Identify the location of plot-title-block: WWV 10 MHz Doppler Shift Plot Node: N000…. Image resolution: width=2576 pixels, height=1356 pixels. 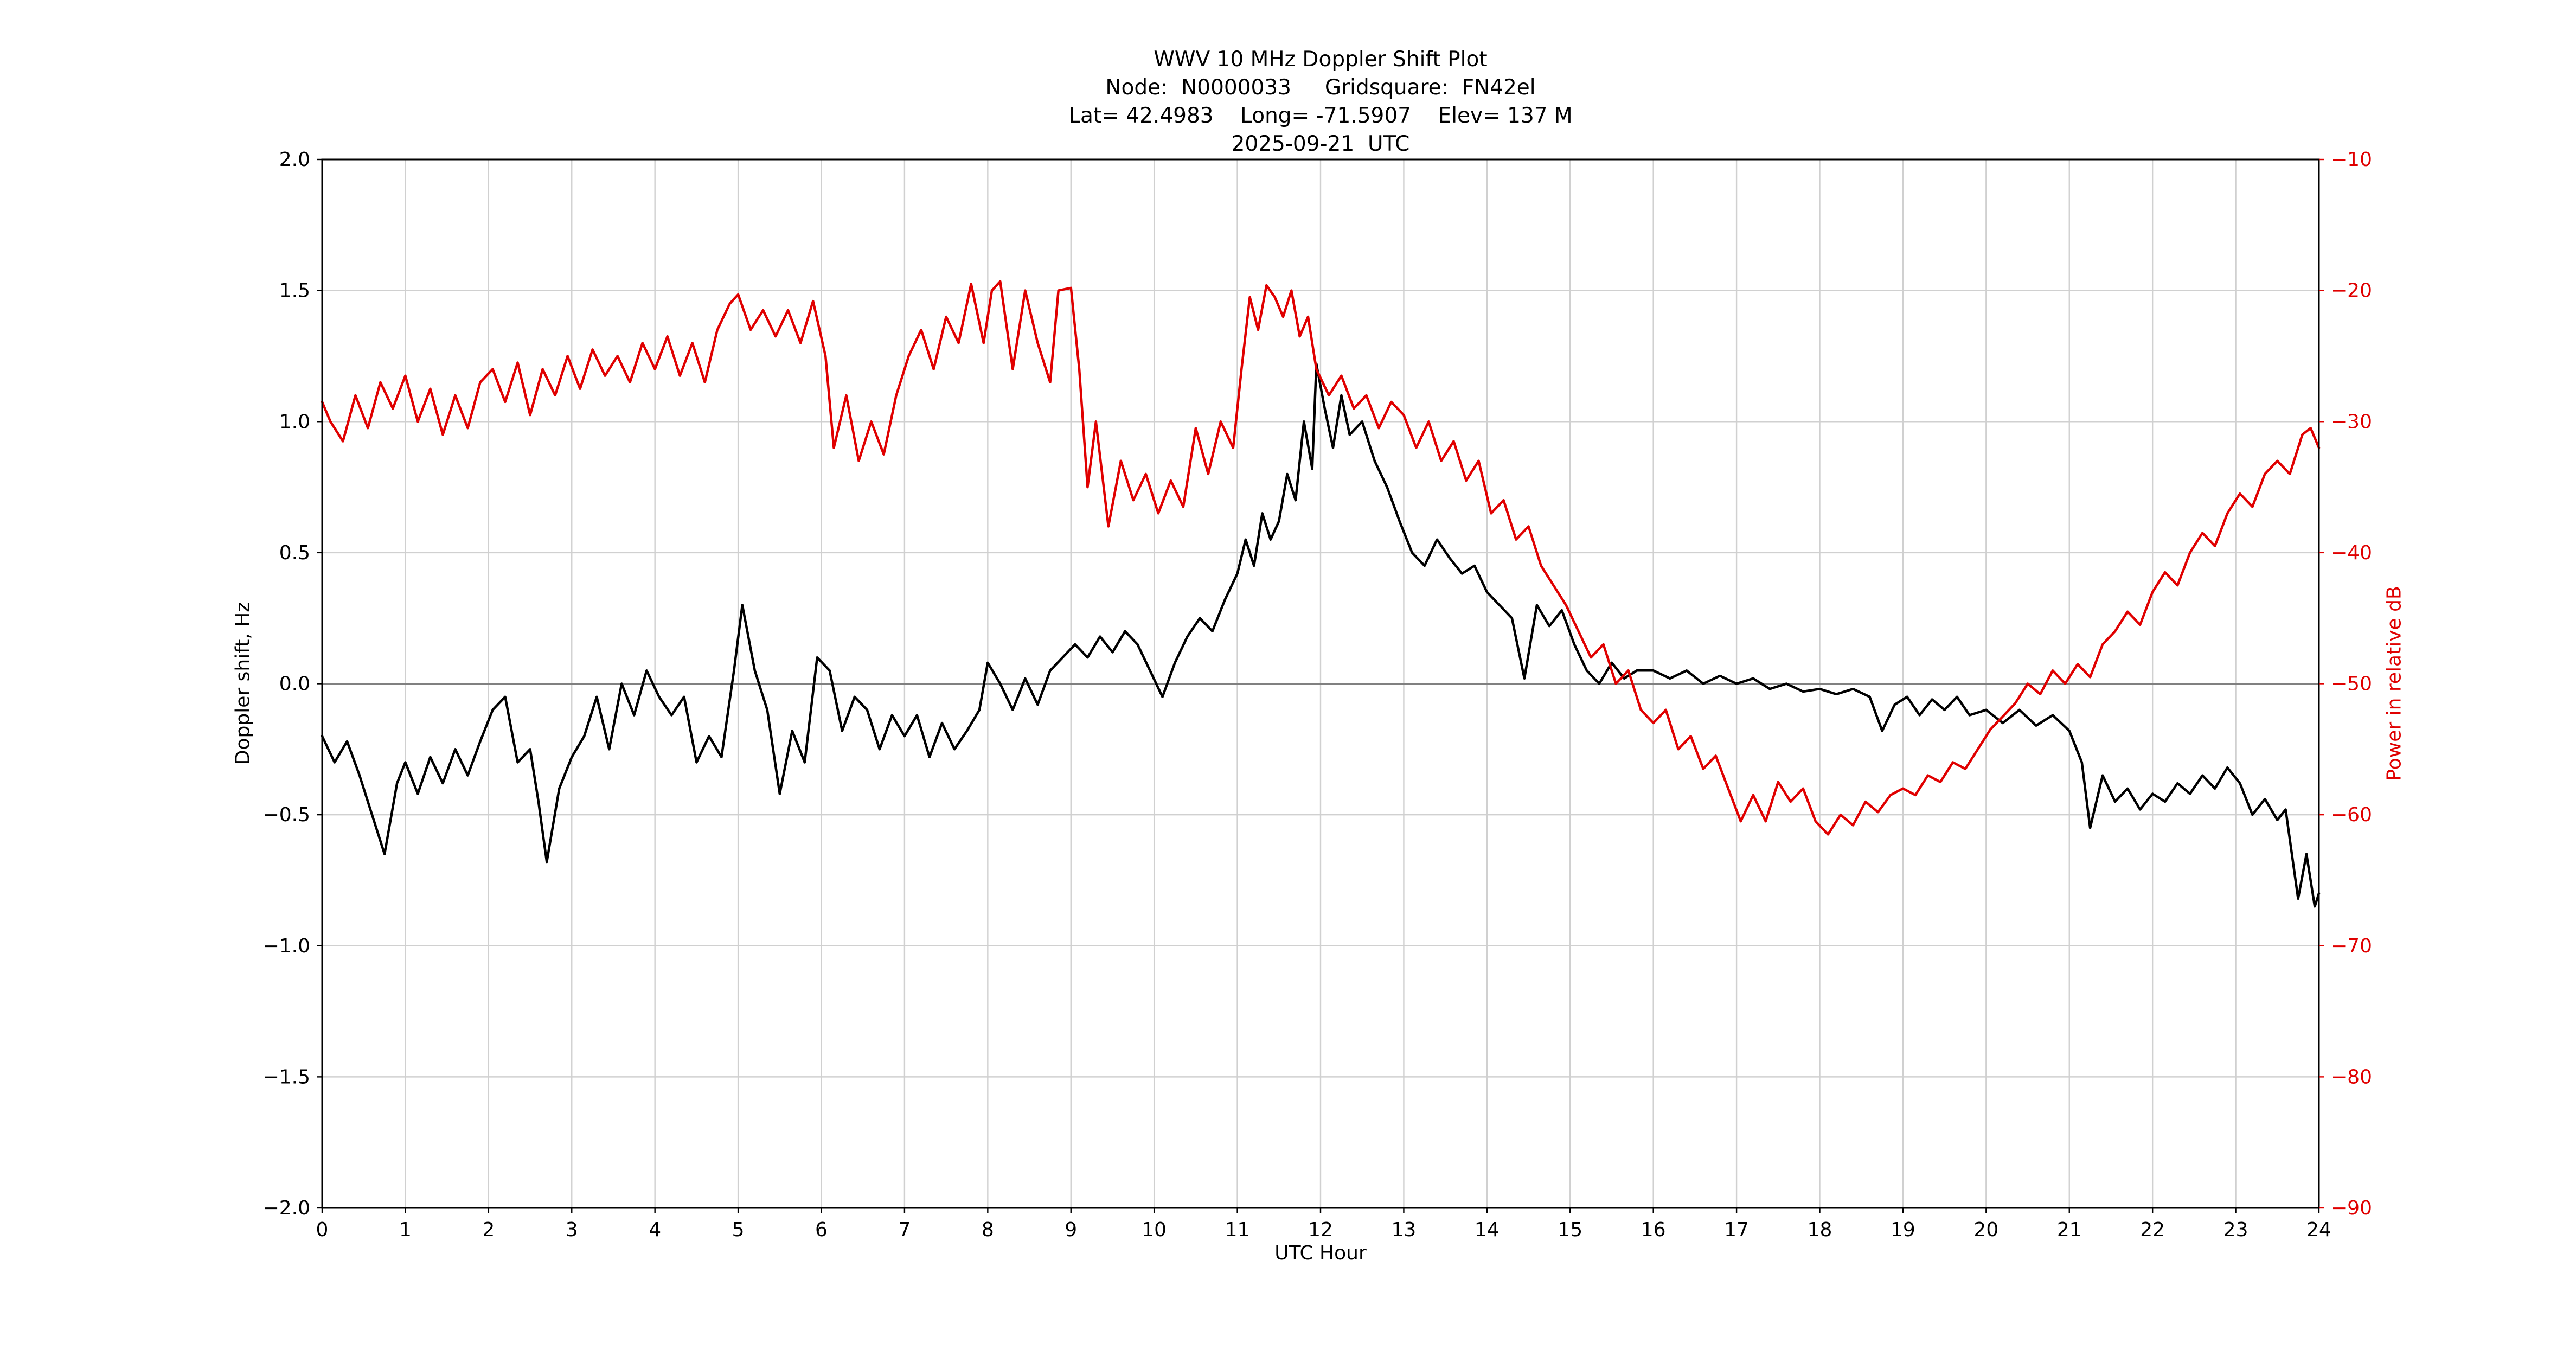
(1320, 102).